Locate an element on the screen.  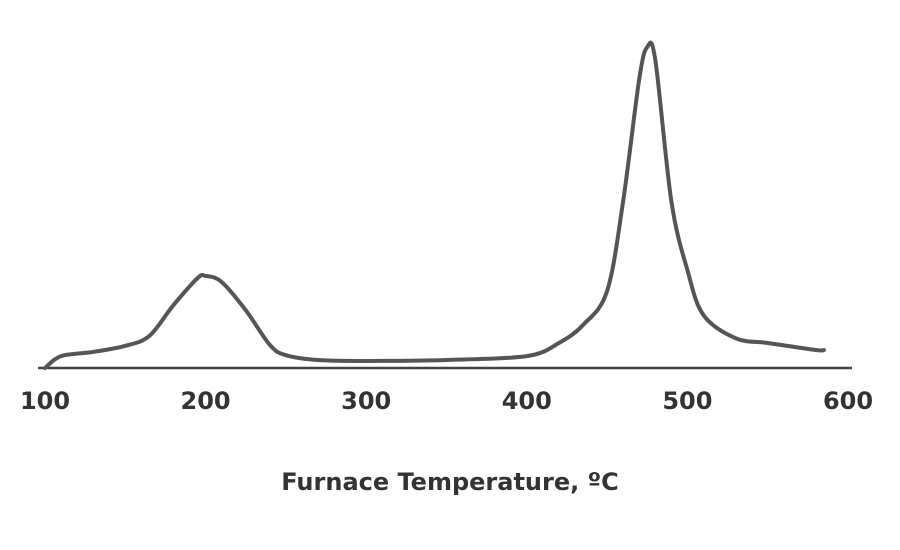
x-tick-label: 600 is located at coordinates (848, 401).